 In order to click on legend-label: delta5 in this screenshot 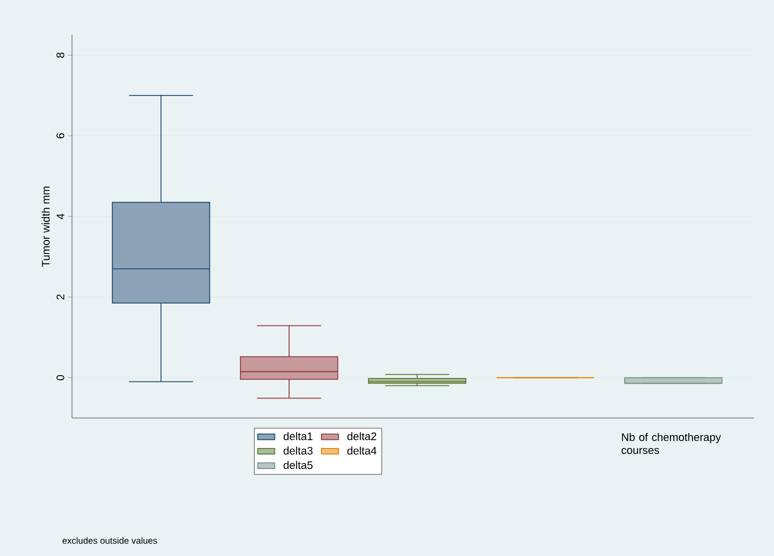, I will do `click(298, 465)`.